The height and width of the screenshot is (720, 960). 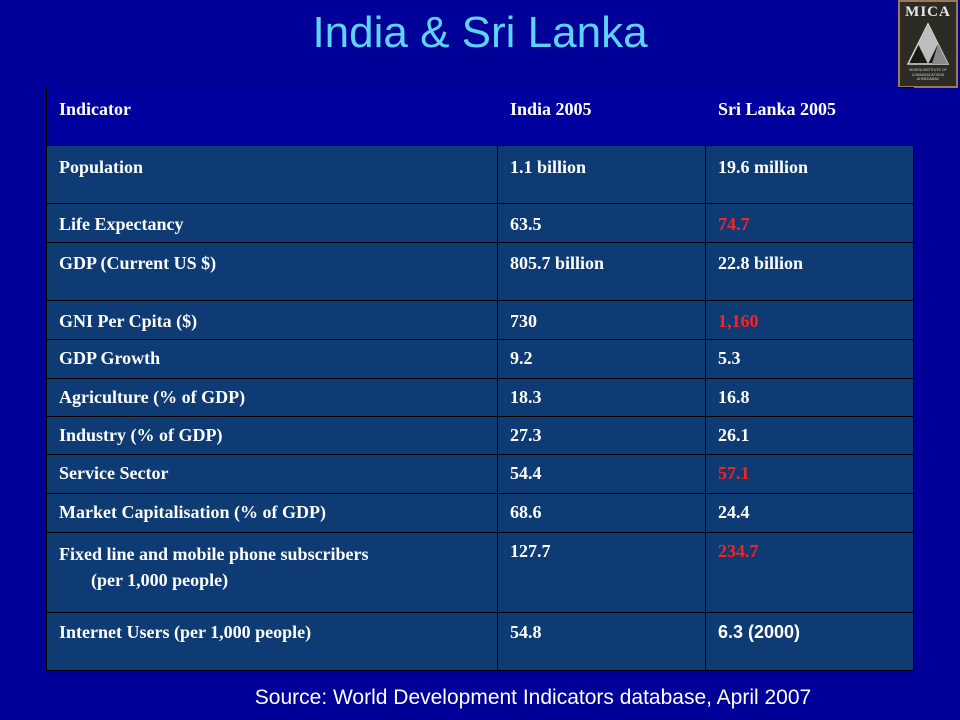 I want to click on cell-srilanka: 74.7, so click(x=809, y=223).